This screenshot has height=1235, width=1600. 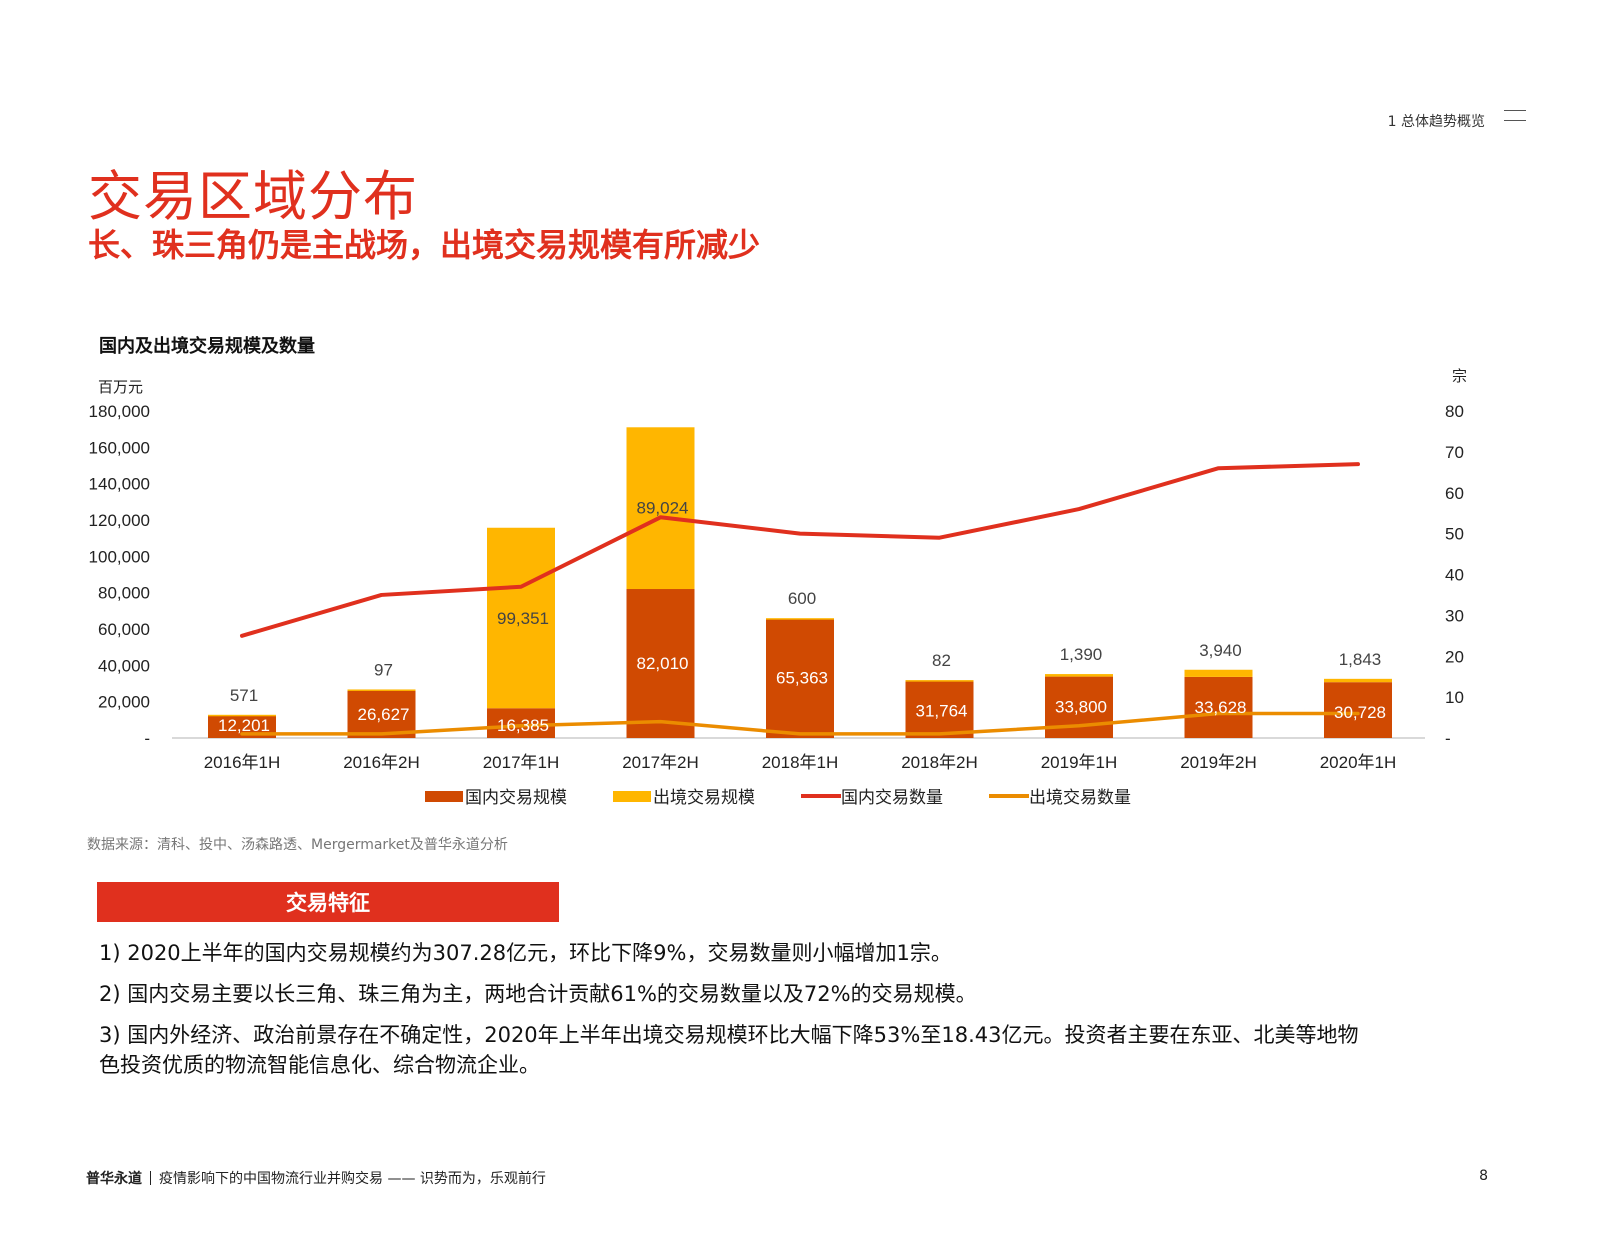 I want to click on y-right-tick: -, so click(x=1448, y=738).